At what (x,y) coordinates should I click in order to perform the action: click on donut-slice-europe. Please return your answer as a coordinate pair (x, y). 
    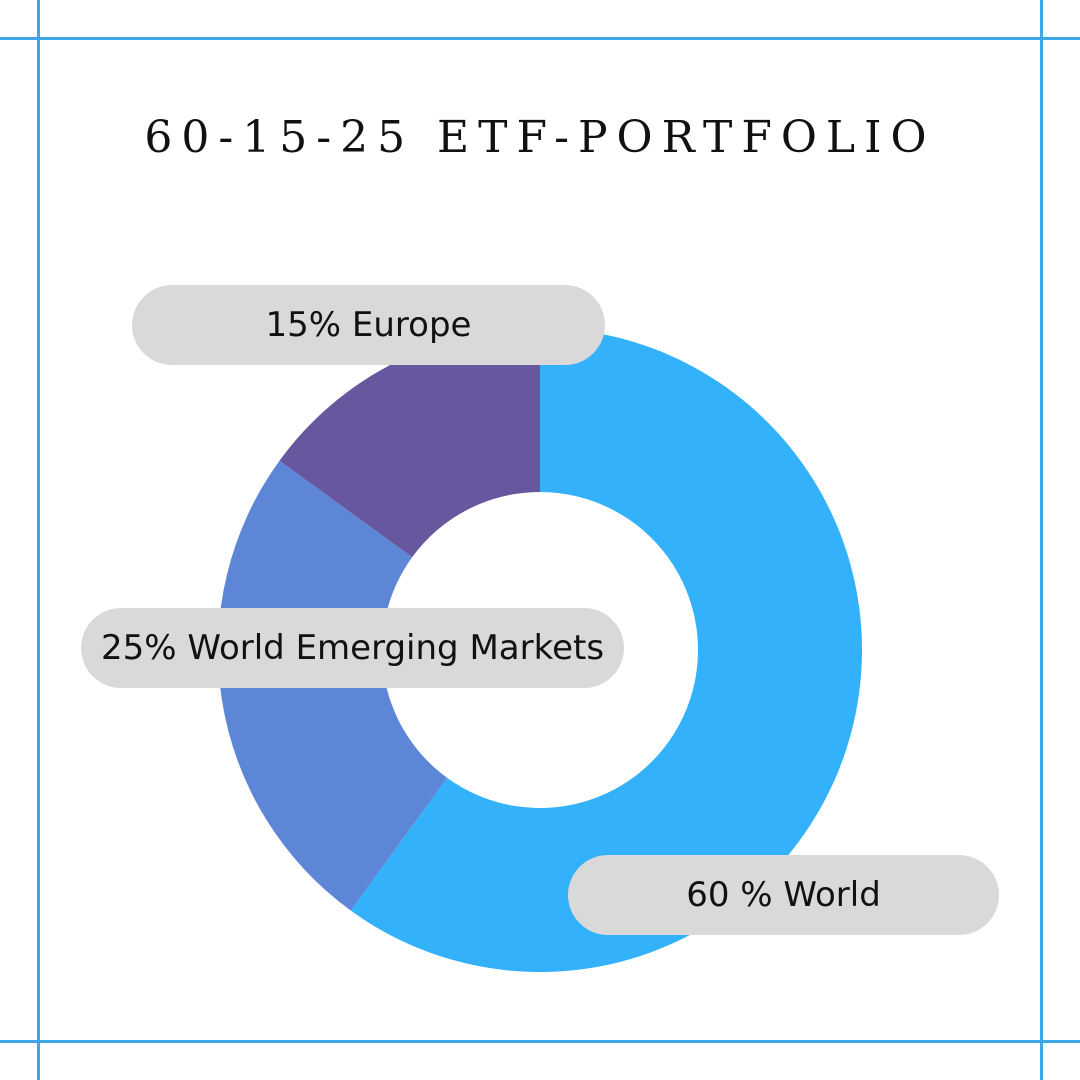
    Looking at the image, I should click on (409, 443).